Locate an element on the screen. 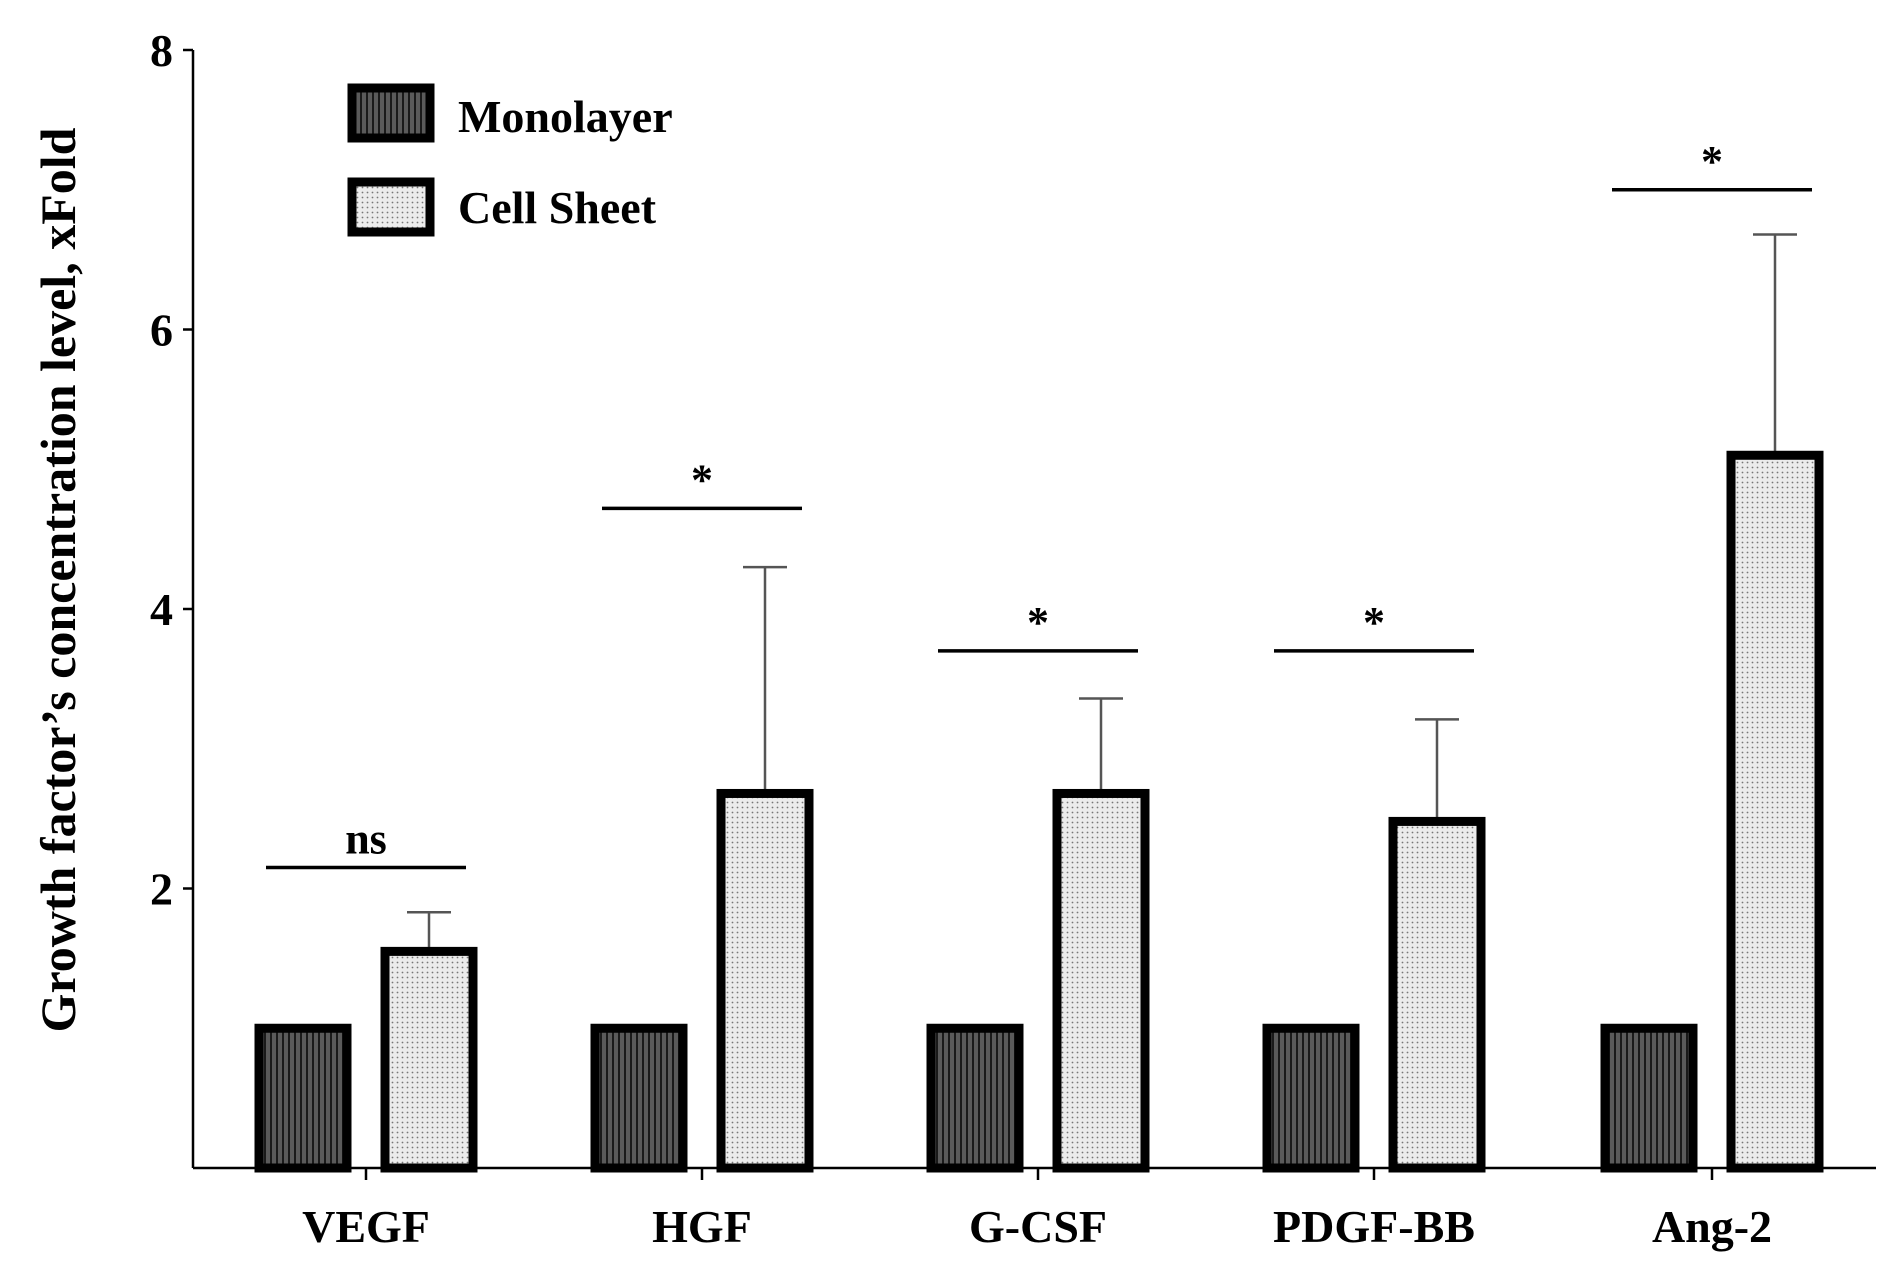 This screenshot has height=1275, width=1894. bar-cell-sheet-g-csf is located at coordinates (1101, 980).